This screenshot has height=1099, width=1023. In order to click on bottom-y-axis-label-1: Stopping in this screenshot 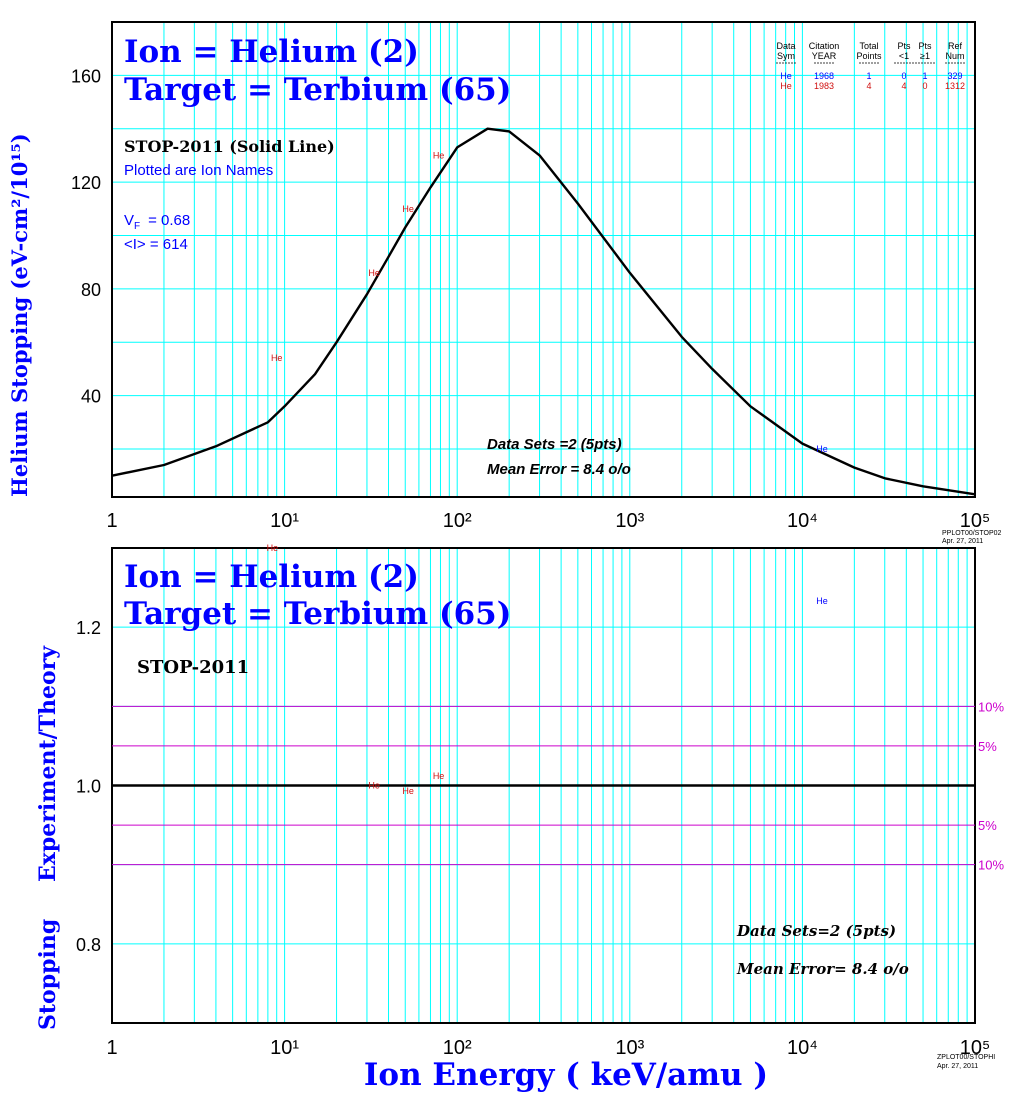, I will do `click(48, 974)`.